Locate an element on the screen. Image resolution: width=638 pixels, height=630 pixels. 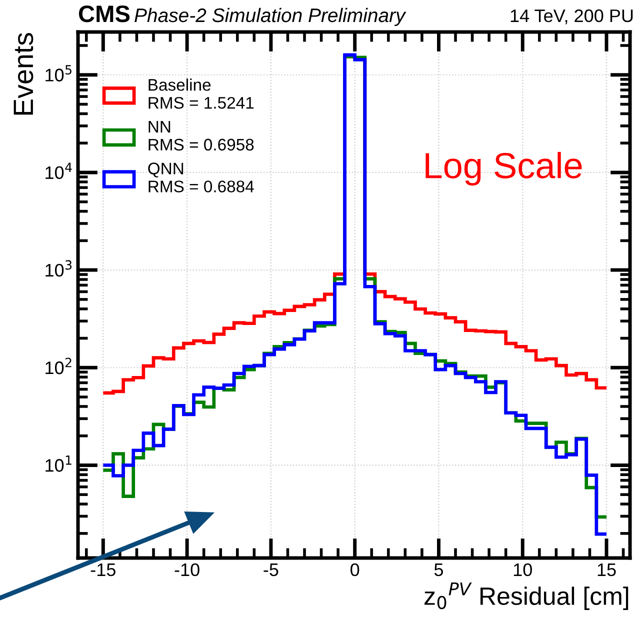
y-axis-title: Events is located at coordinates (24, 74).